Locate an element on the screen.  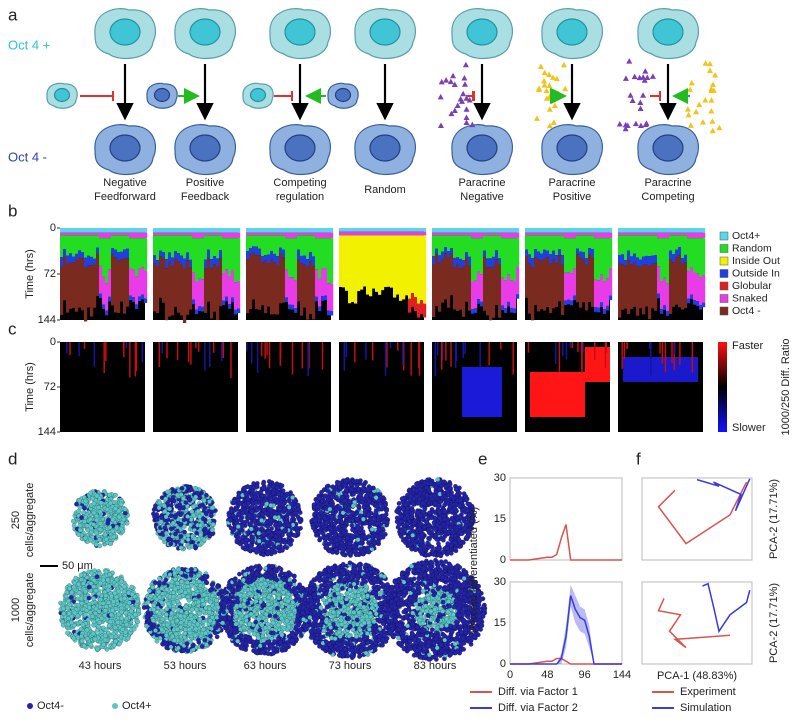
heatmap-bg is located at coordinates (660, 387).